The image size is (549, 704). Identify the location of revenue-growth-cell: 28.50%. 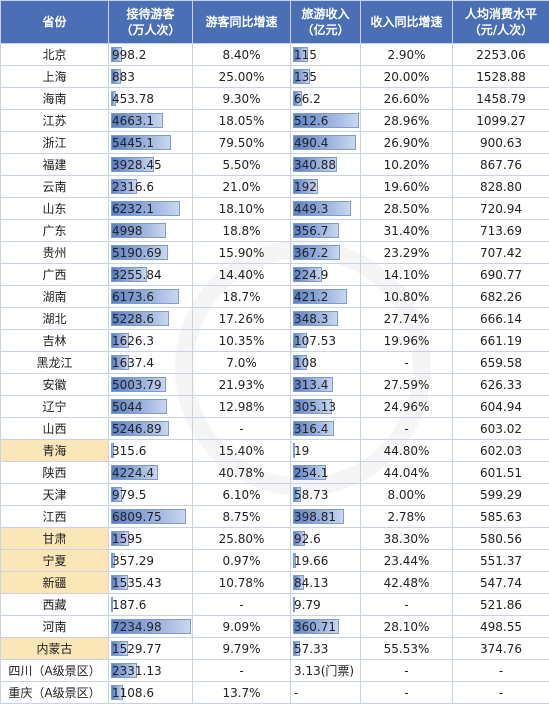
(407, 209).